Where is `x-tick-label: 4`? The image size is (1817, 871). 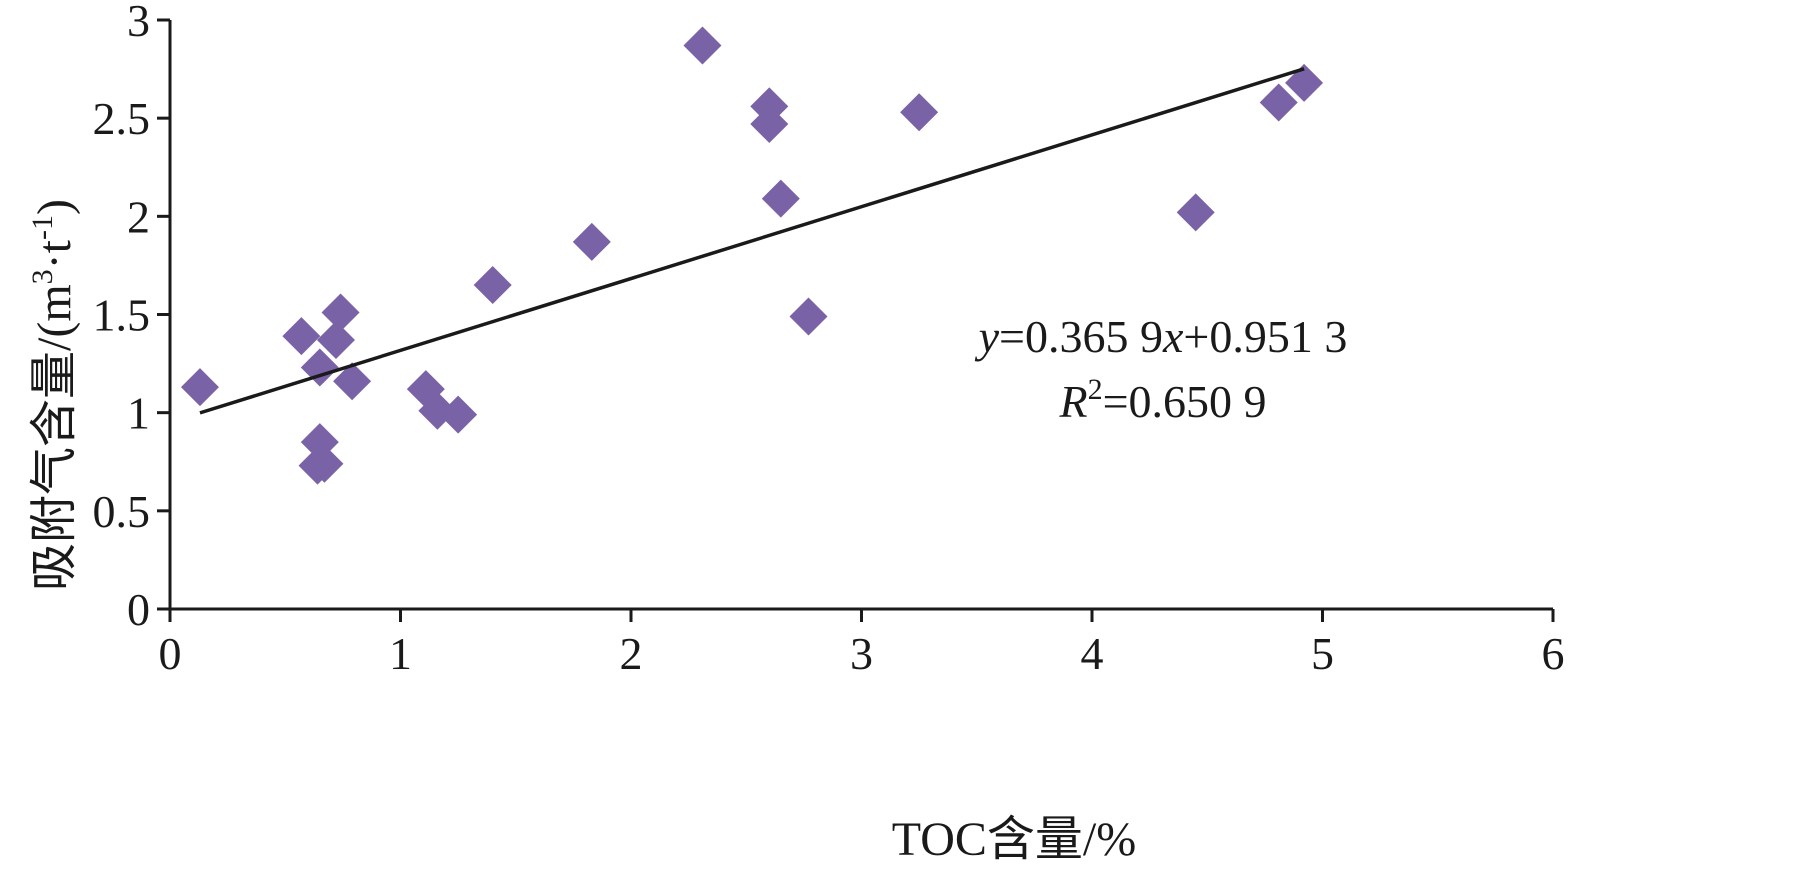 x-tick-label: 4 is located at coordinates (1092, 653).